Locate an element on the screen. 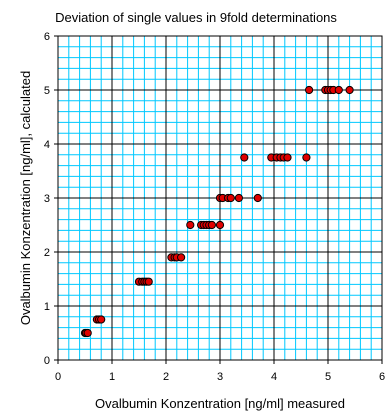  y-tick-label: 2 is located at coordinates (47, 253).